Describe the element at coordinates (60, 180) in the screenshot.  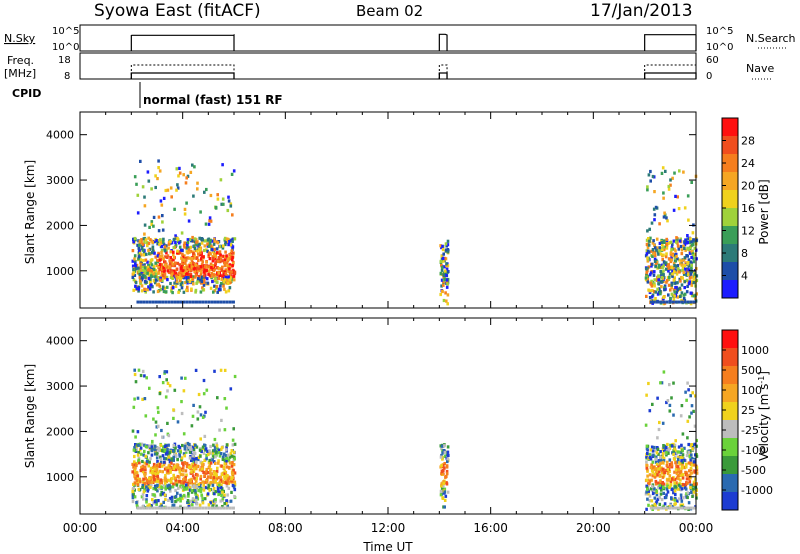
I see `y-tick-label: 3000` at that location.